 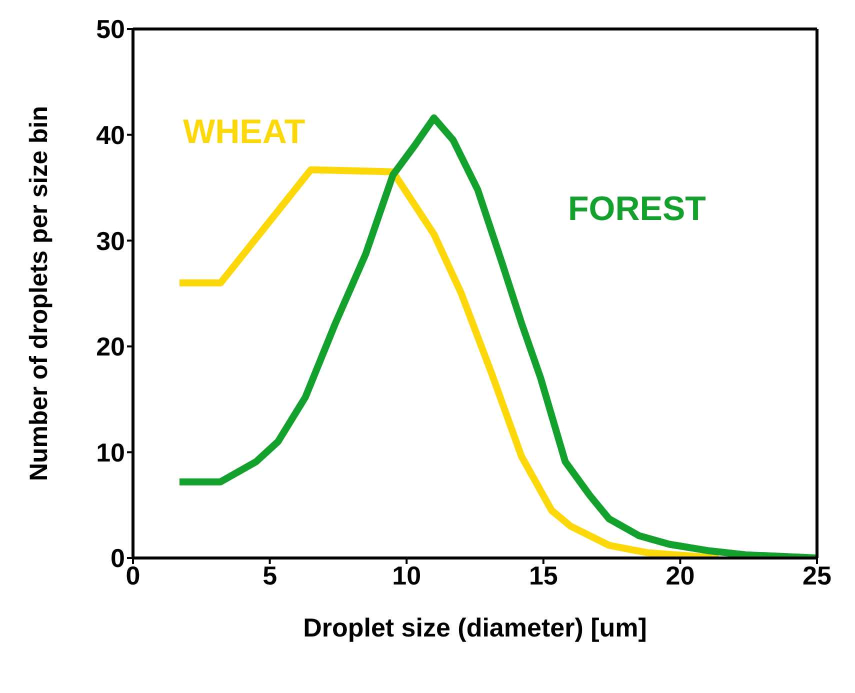 What do you see at coordinates (475, 627) in the screenshot?
I see `x-axis-title: Droplet size (diameter) [um]` at bounding box center [475, 627].